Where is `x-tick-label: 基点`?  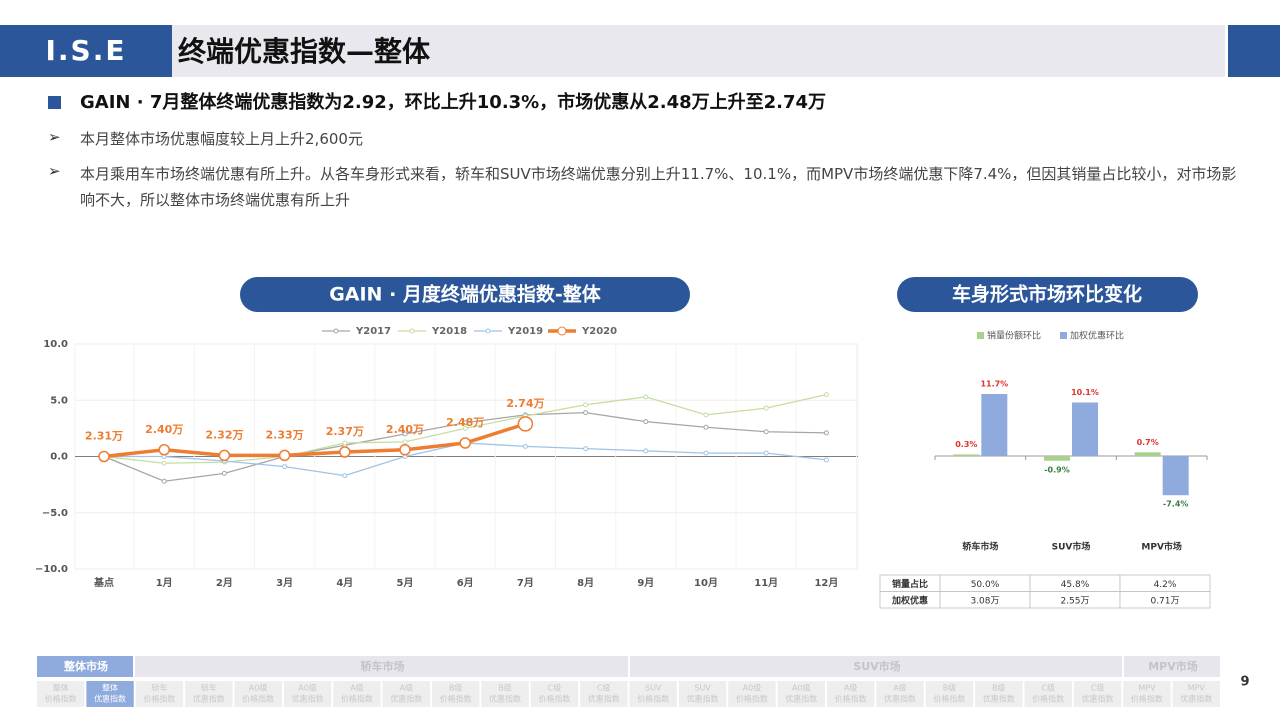 x-tick-label: 基点 is located at coordinates (103, 582).